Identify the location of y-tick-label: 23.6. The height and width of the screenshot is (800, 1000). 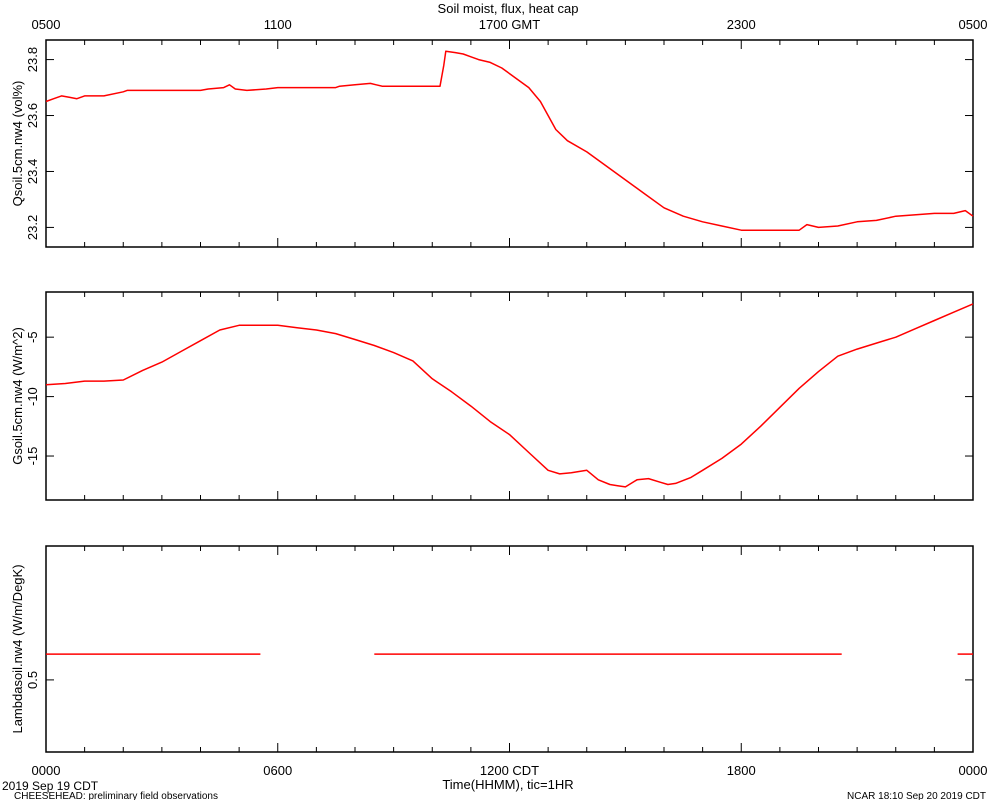
(32, 115).